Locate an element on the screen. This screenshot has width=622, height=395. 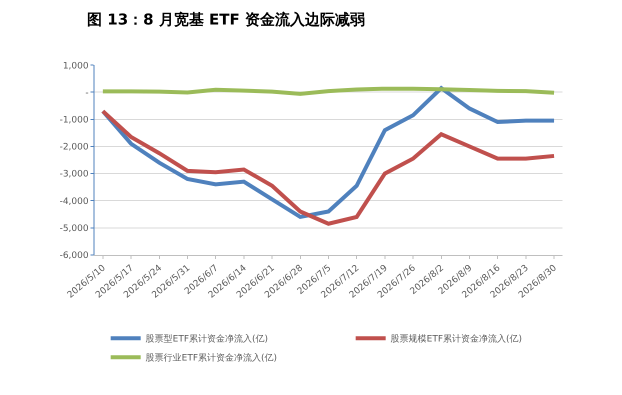
chart-title: 图 13：8 月宽基 ETF 资金流入边际减弱 is located at coordinates (226, 19).